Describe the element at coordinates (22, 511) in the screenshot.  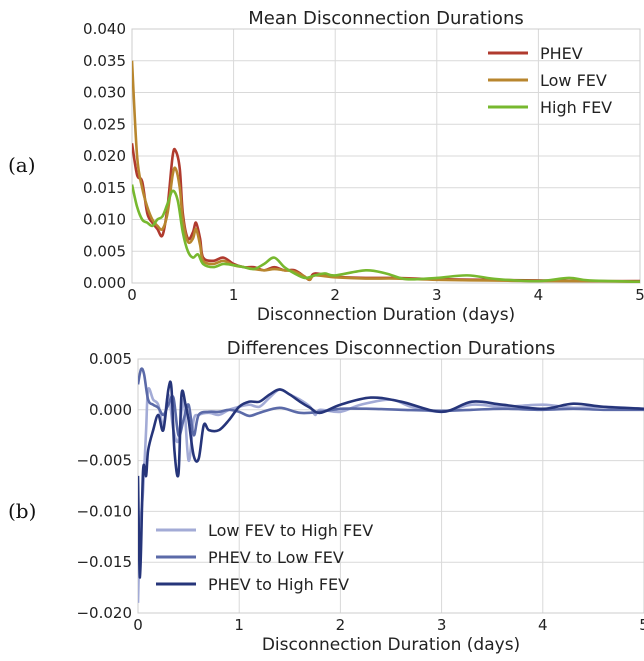
I see `panel-label-b: (b)` at that location.